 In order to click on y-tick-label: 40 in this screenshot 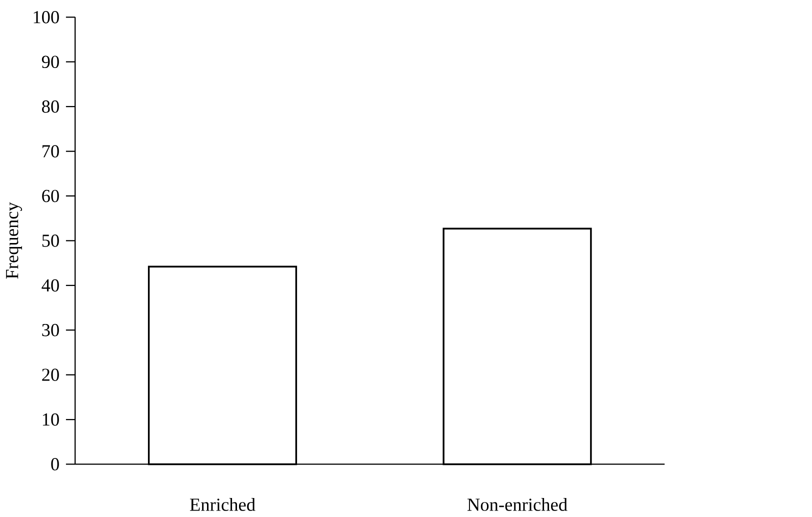, I will do `click(50, 285)`.